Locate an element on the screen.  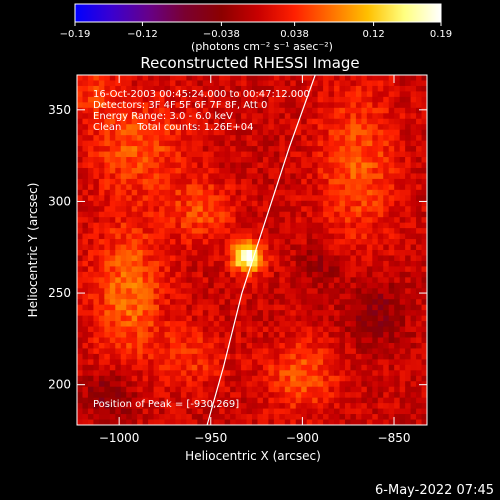
x-axis-tick-label: −950 is located at coordinates (210, 438).